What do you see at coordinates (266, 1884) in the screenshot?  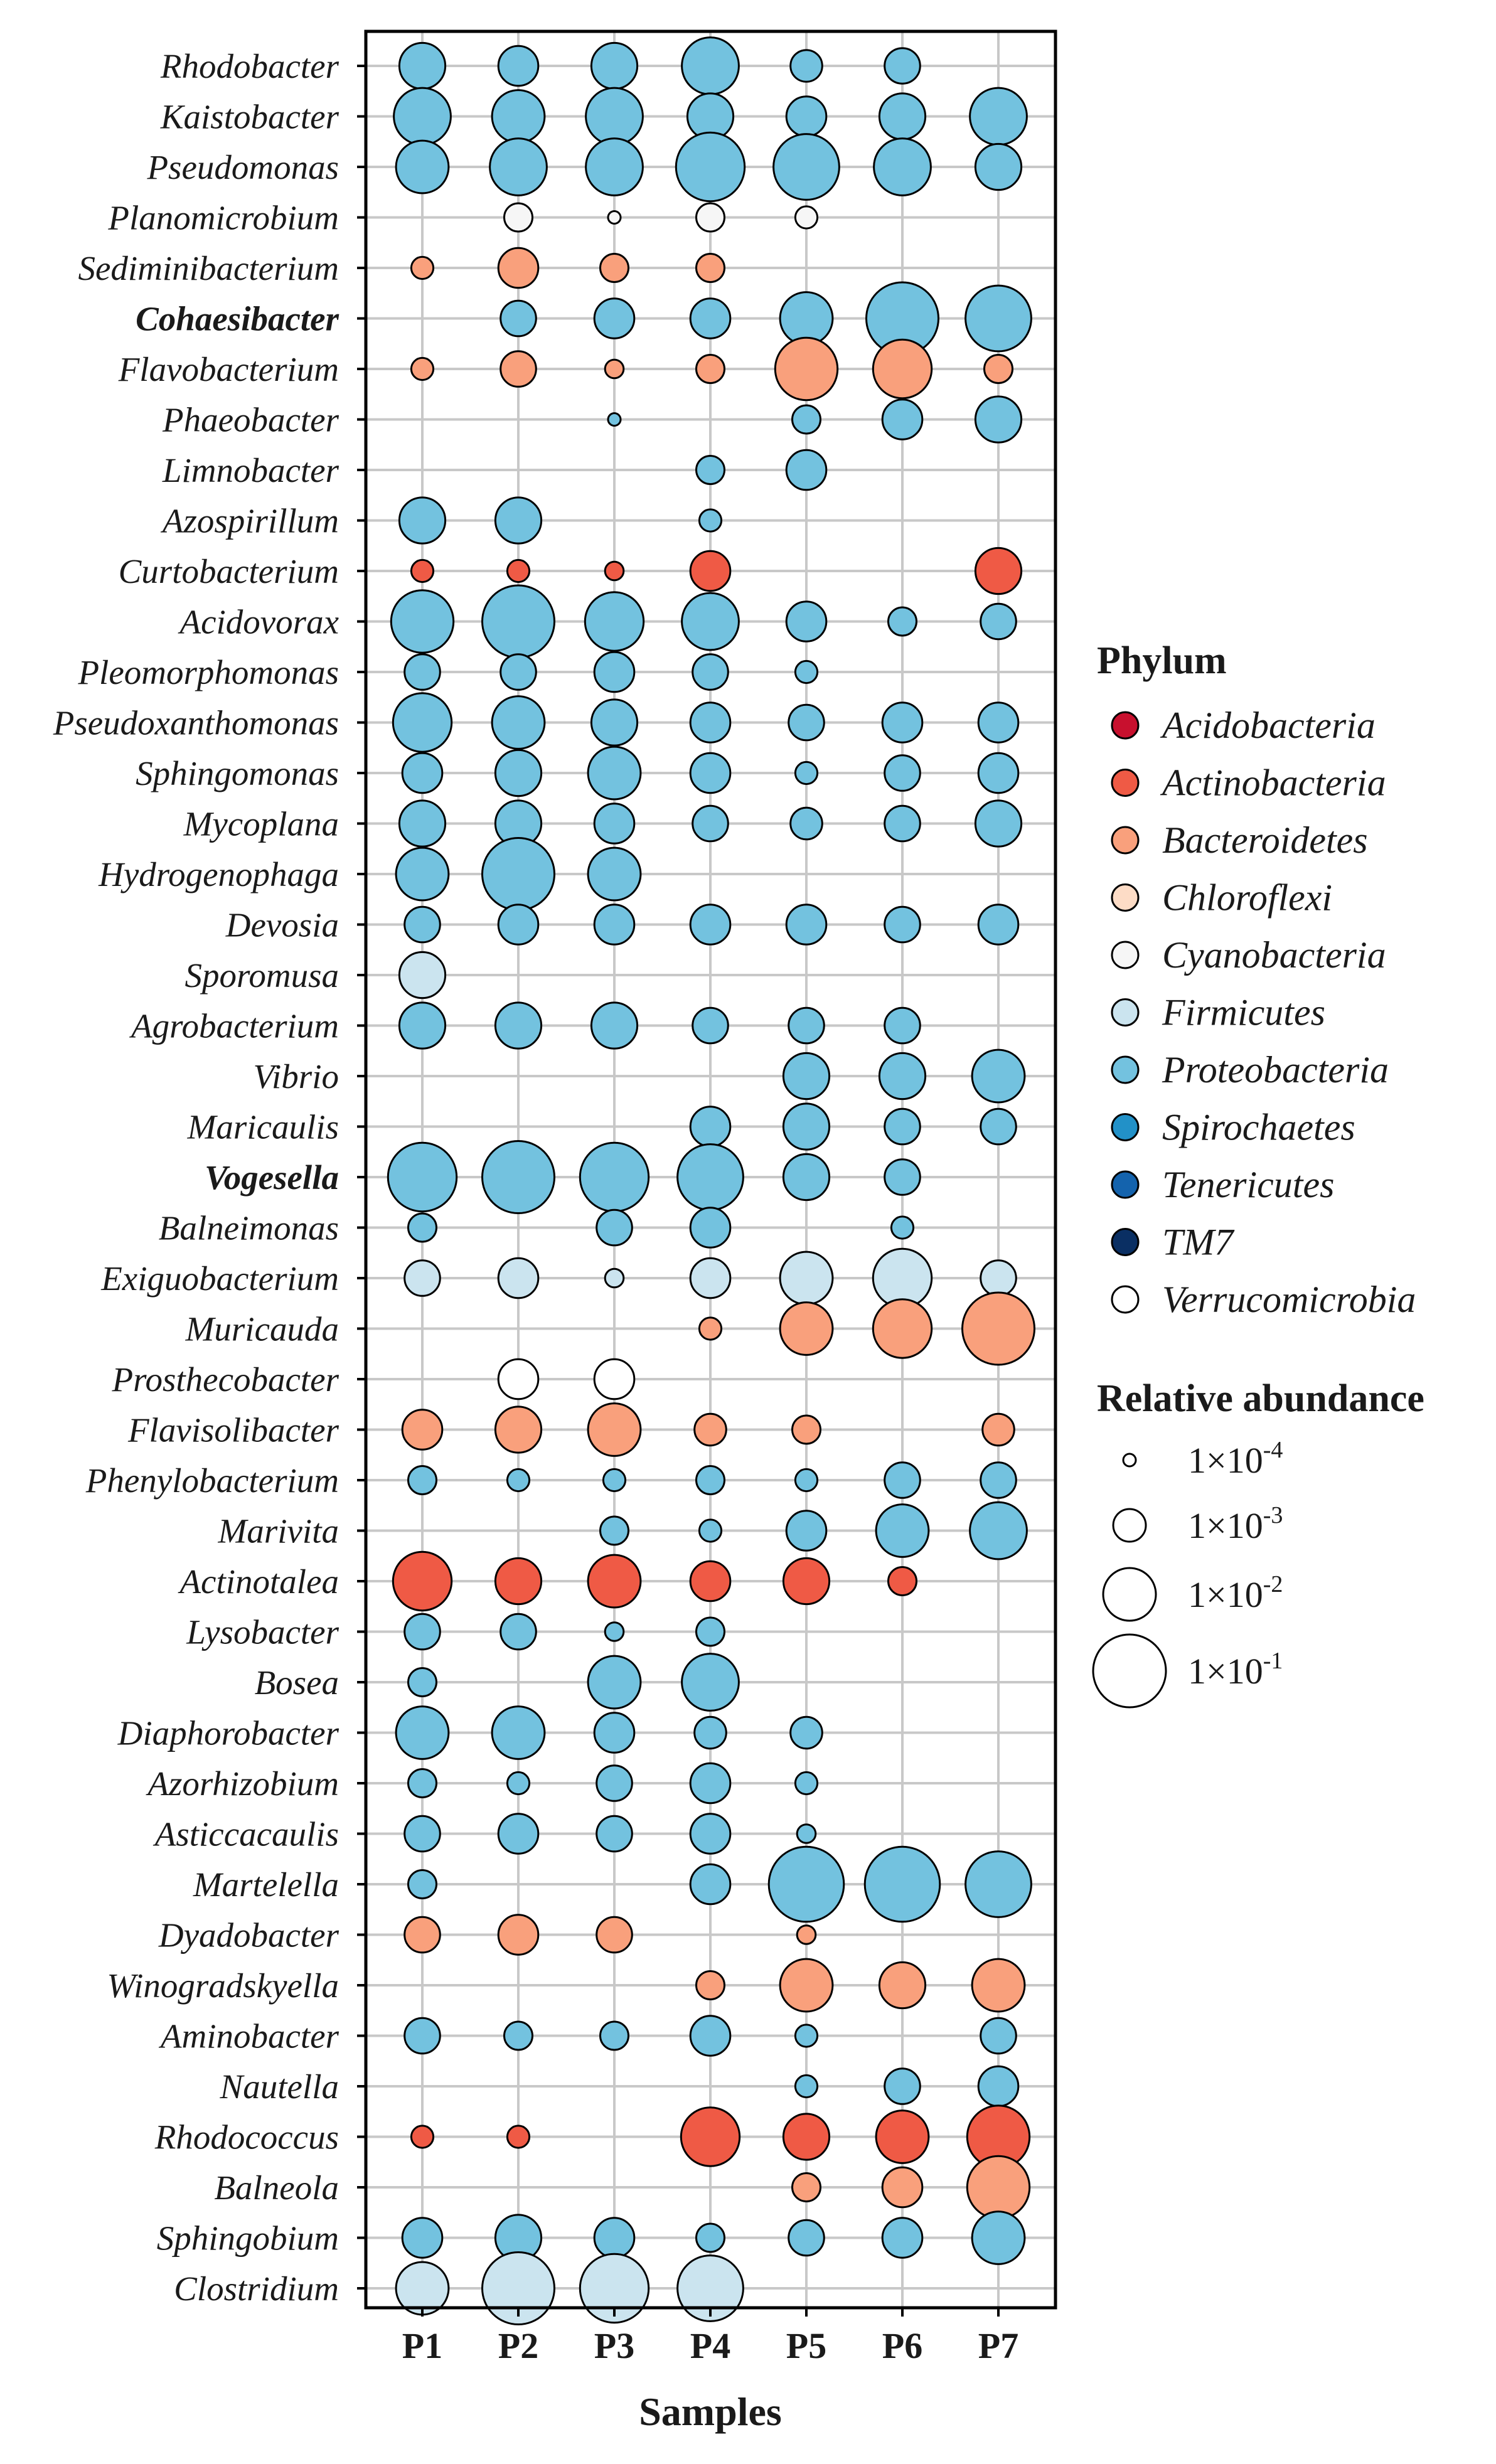 I see `y-tick-label: Martelella` at bounding box center [266, 1884].